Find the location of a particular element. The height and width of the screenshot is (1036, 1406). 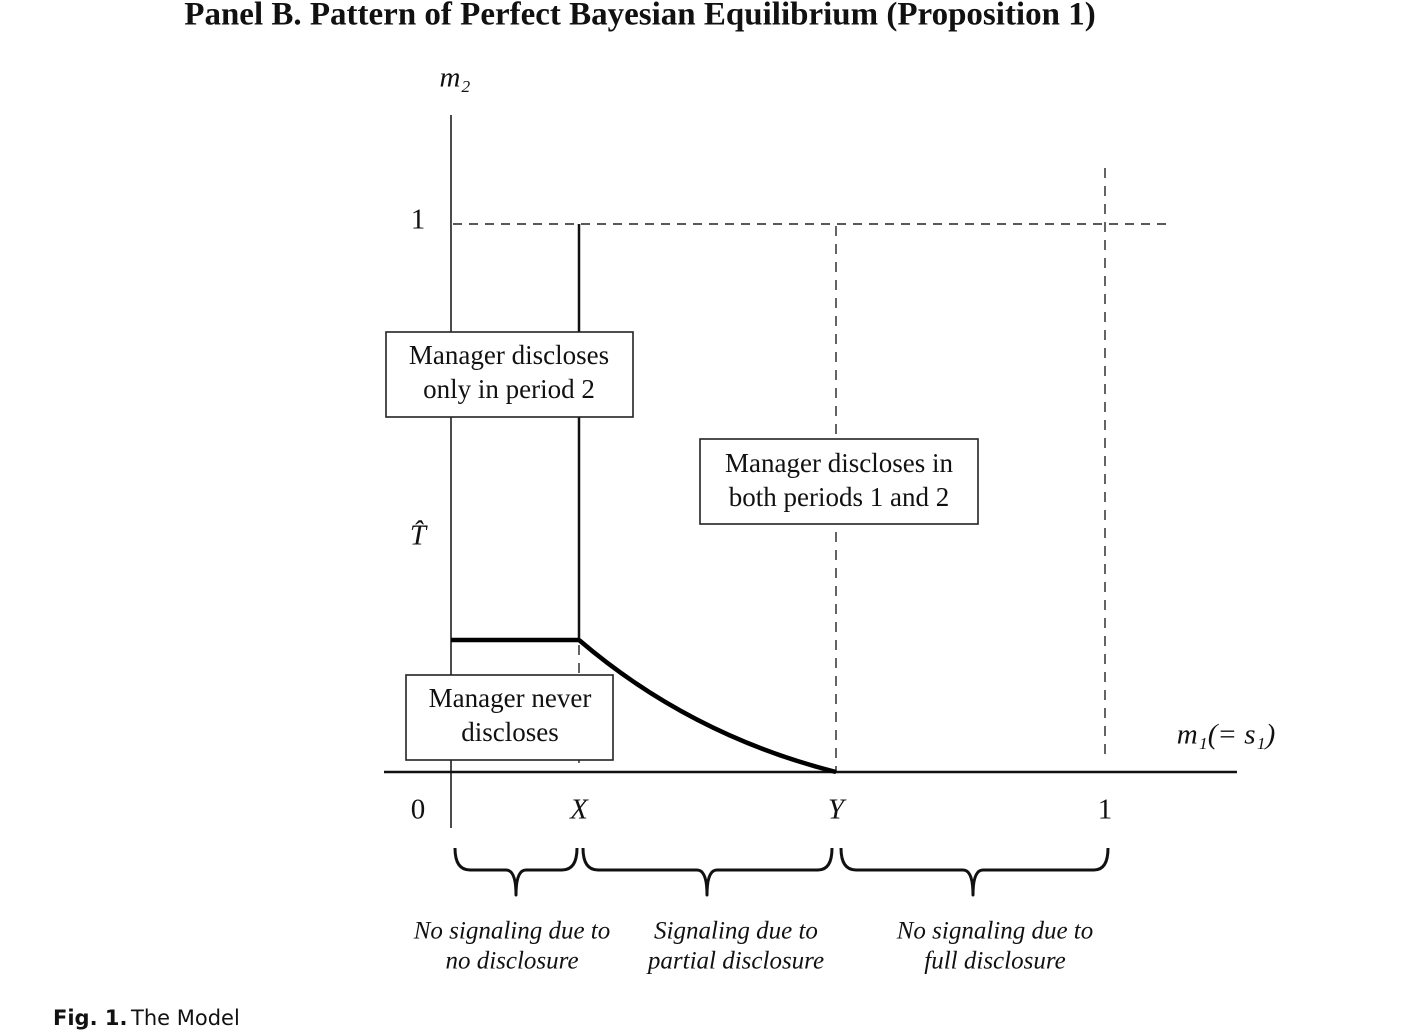

caption-label: Fig. 1. is located at coordinates (90, 1018).